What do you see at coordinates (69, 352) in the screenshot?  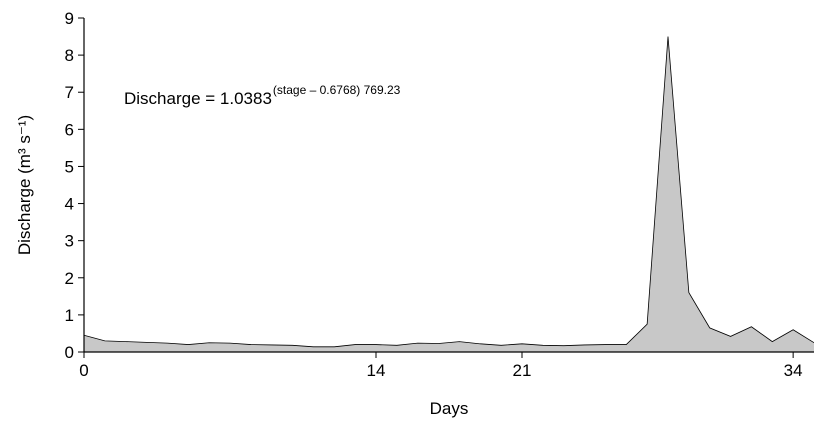 I see `y-tick-label: 0` at bounding box center [69, 352].